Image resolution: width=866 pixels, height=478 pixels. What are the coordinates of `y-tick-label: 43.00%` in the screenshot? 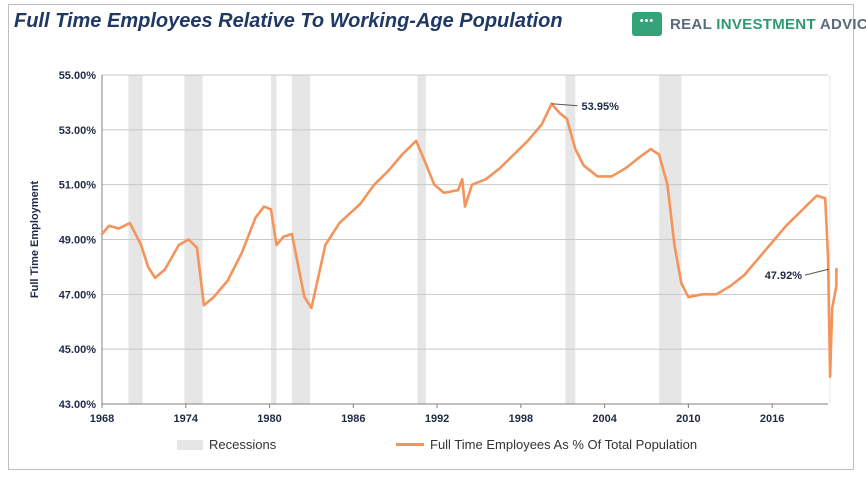 It's located at (78, 405).